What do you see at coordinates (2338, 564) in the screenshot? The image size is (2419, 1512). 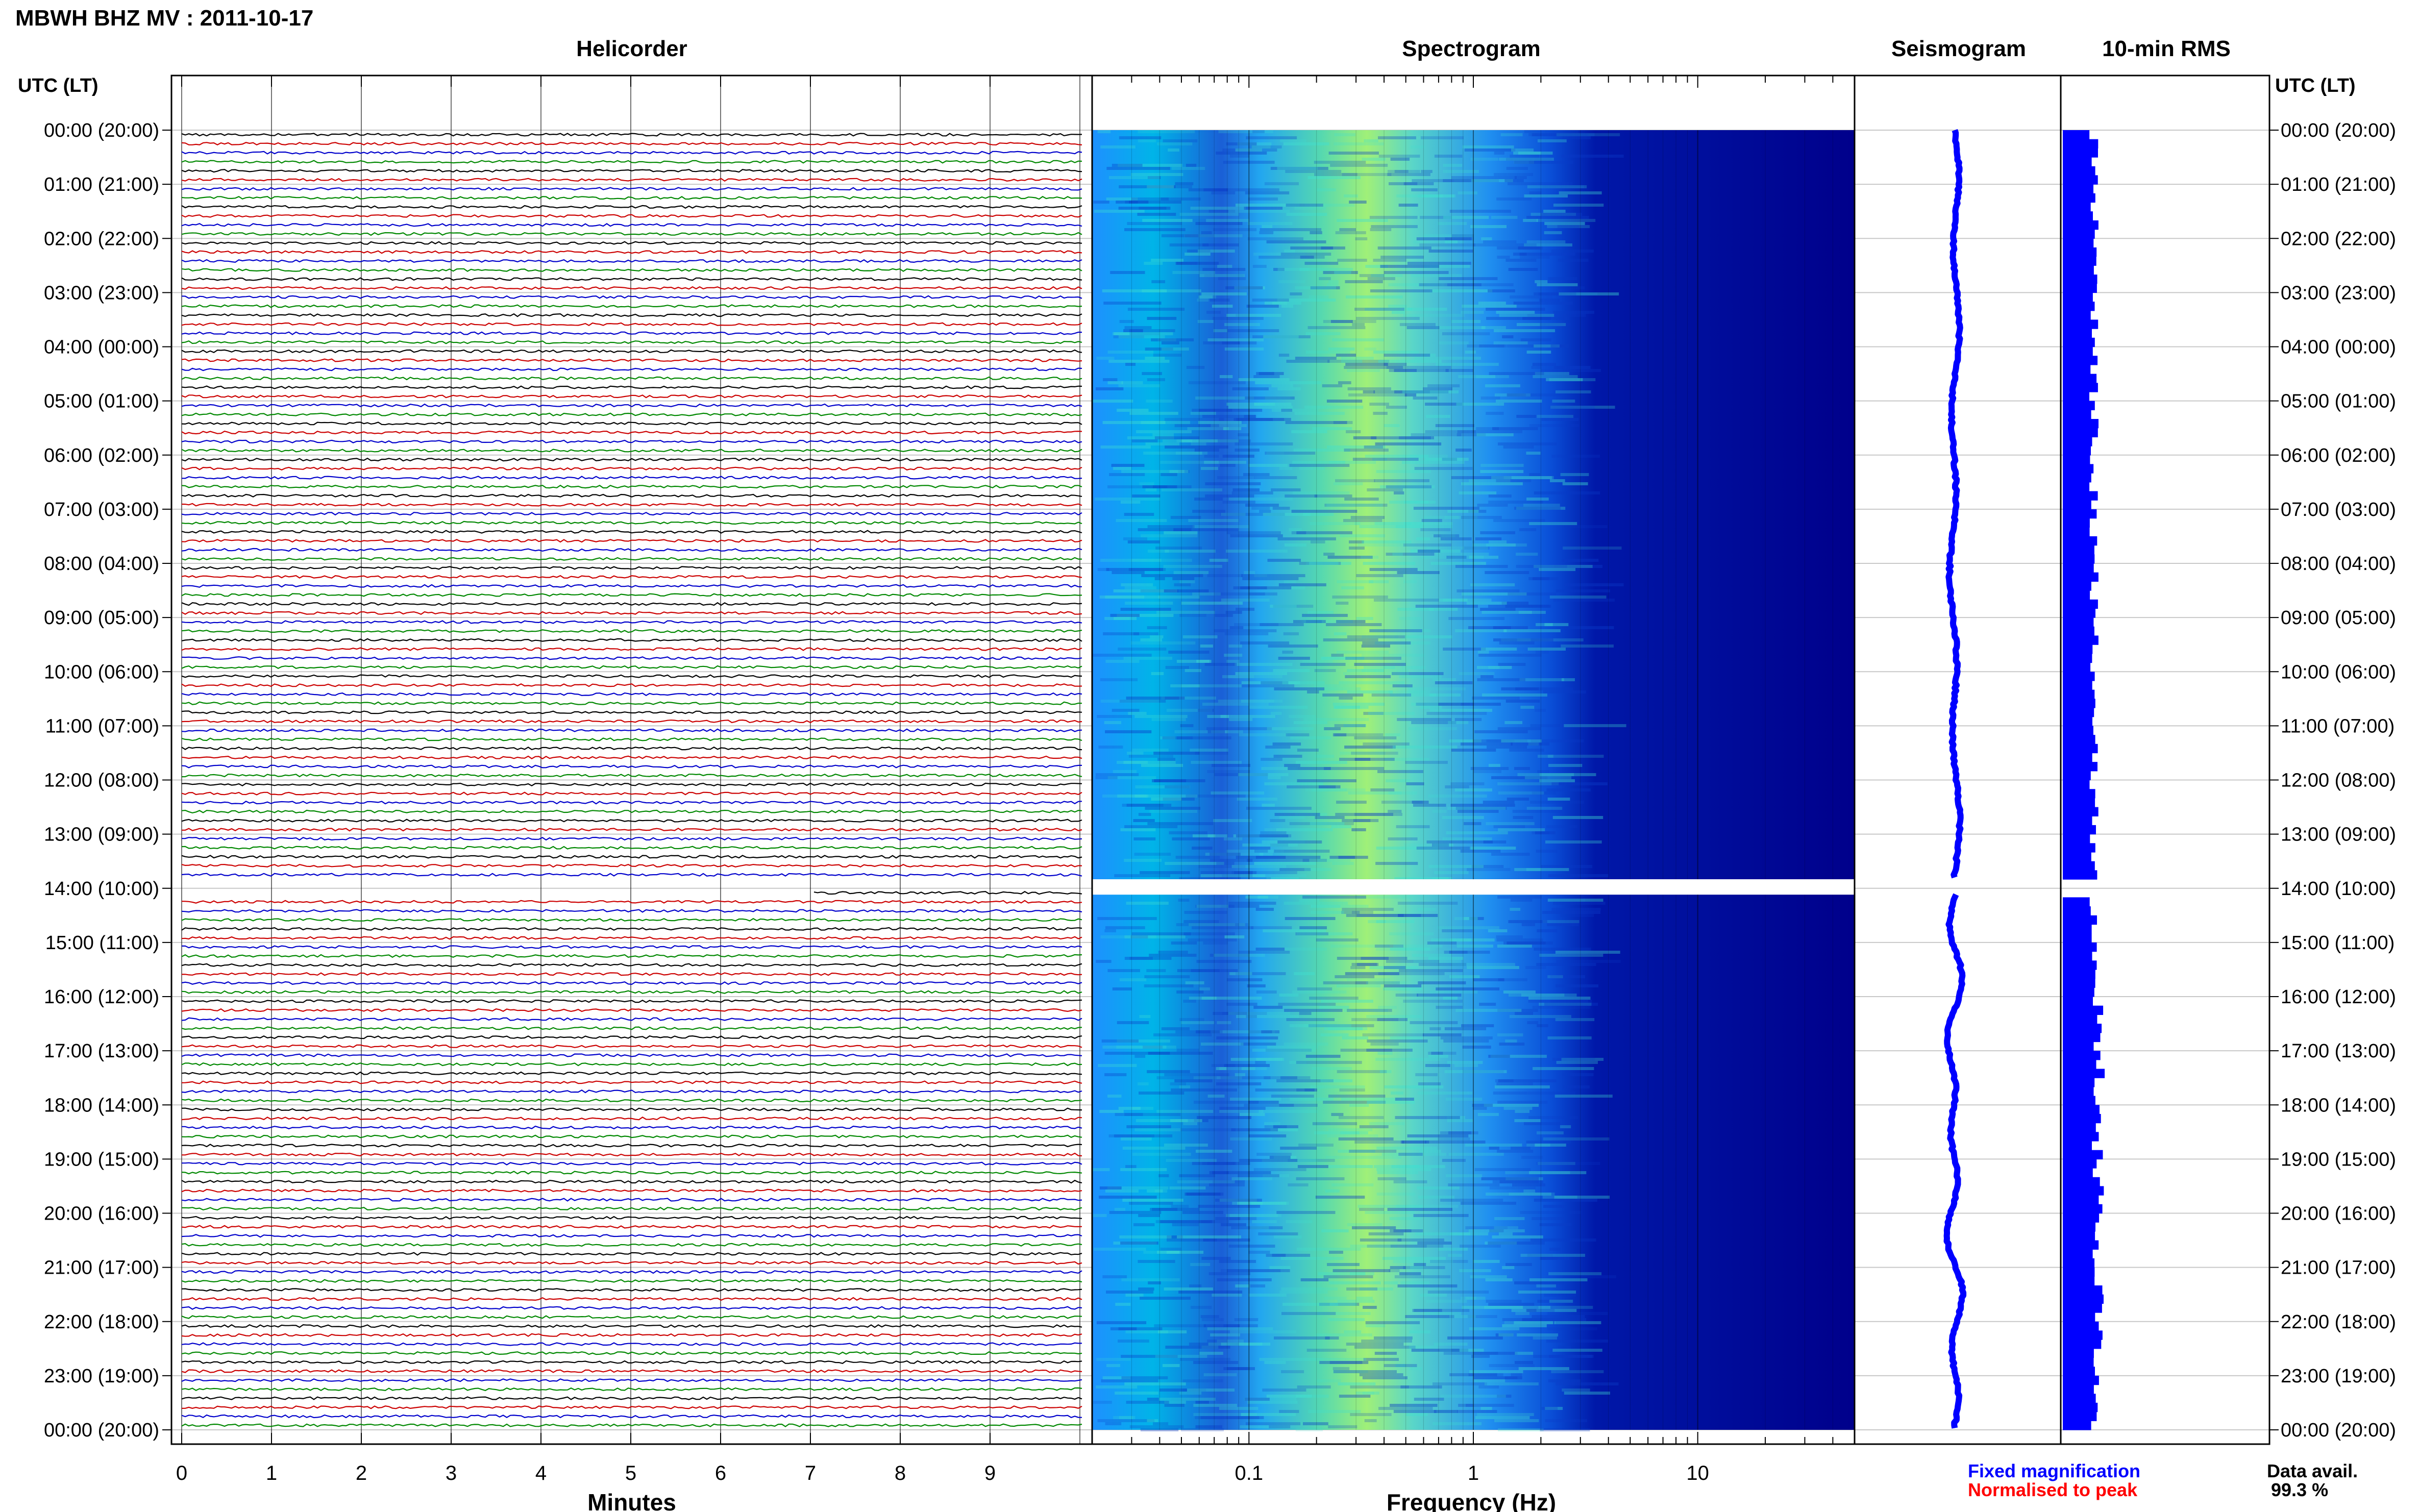 I see `time-label-right: 08:00 (04:00)` at bounding box center [2338, 564].